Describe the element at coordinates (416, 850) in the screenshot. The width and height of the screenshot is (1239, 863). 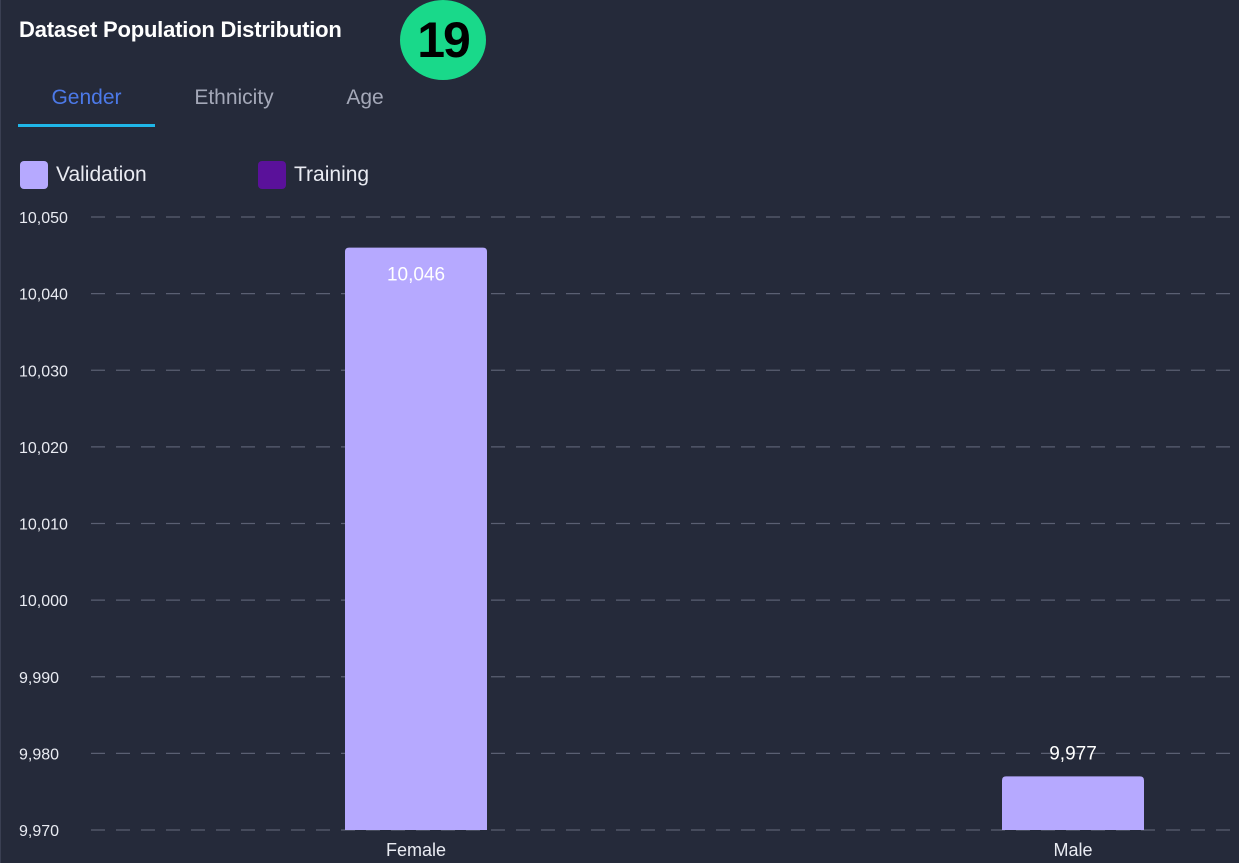
I see `x-category-label: Female` at that location.